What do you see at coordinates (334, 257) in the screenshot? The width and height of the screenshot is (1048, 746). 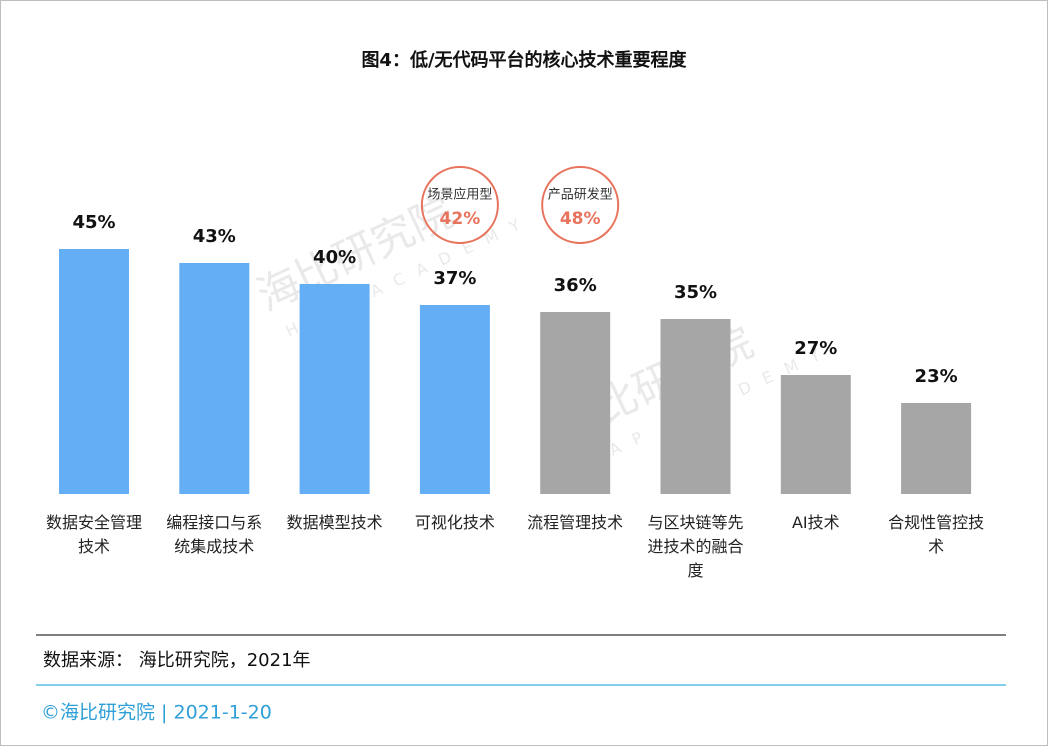 I see `value-label: 40%` at bounding box center [334, 257].